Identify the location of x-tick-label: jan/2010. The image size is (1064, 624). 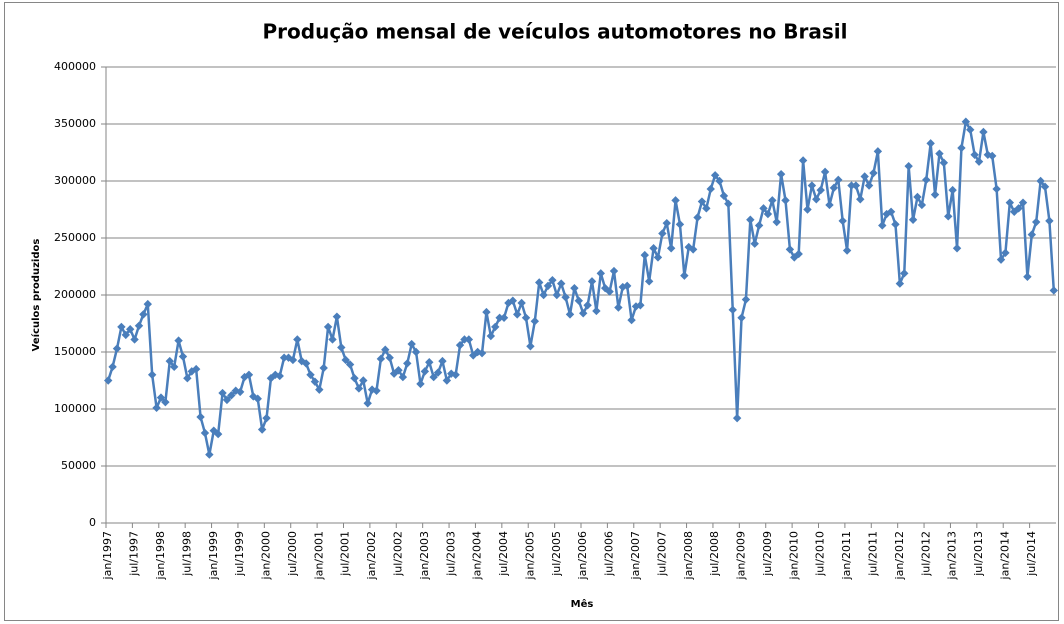
(793, 555).